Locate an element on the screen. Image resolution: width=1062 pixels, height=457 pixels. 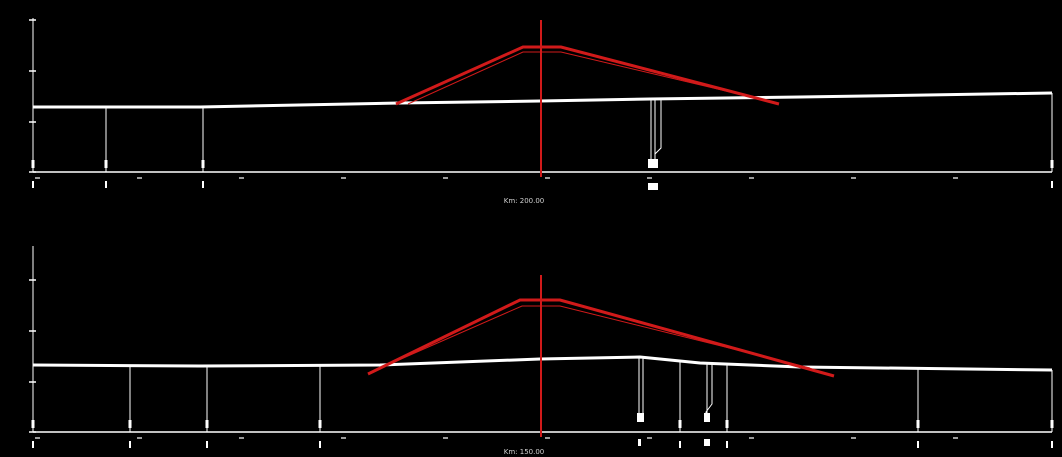
design-template-inner is located at coordinates (584, 78).